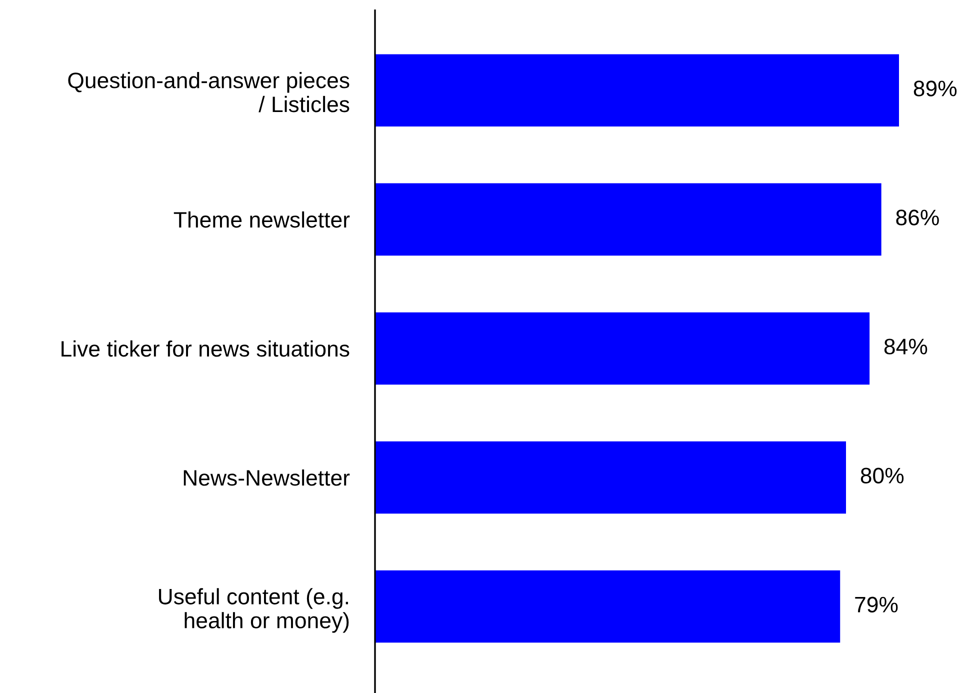 Image resolution: width=961 pixels, height=693 pixels. Describe the element at coordinates (209, 92) in the screenshot. I see `y-tick-label: Question-and-answer pieces / Listicles` at that location.